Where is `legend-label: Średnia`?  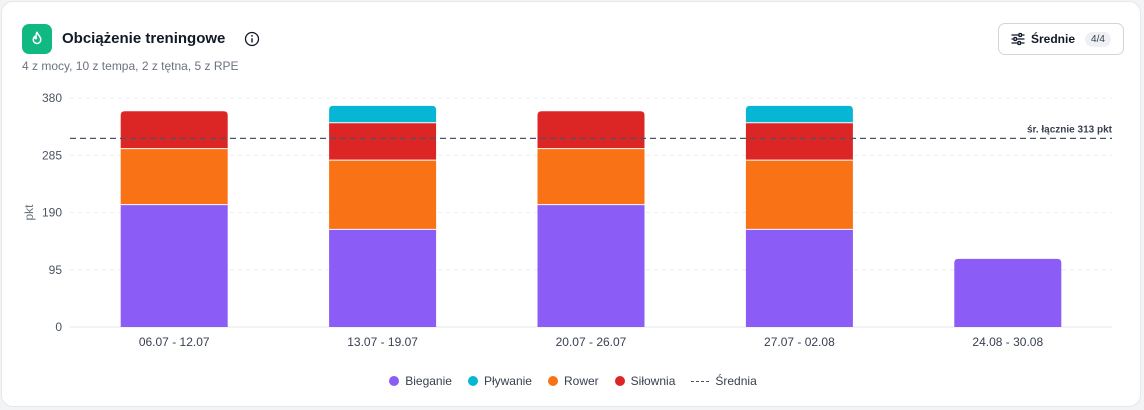 legend-label: Średnia is located at coordinates (736, 381).